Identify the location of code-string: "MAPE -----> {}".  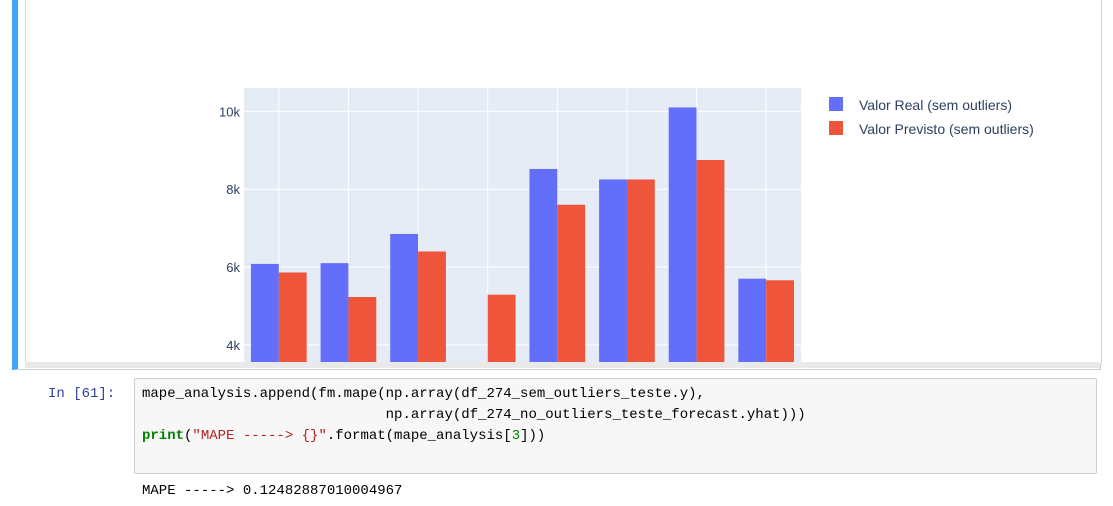
(259, 436).